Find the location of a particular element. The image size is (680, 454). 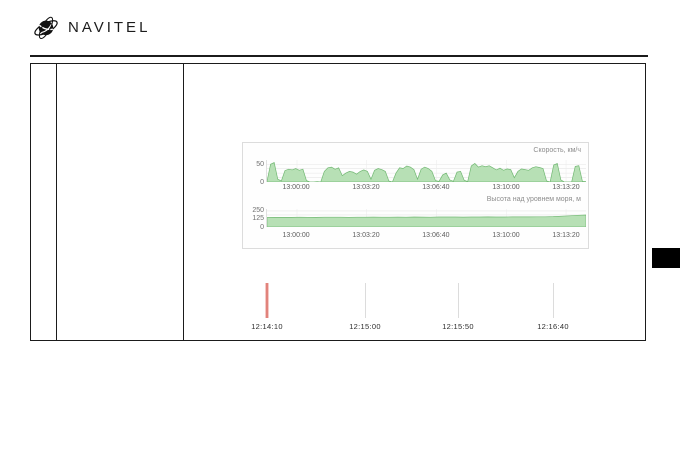

video-timeline: 12:14:10 12:15:00 12:15:50 12:16:40 is located at coordinates (414, 309).